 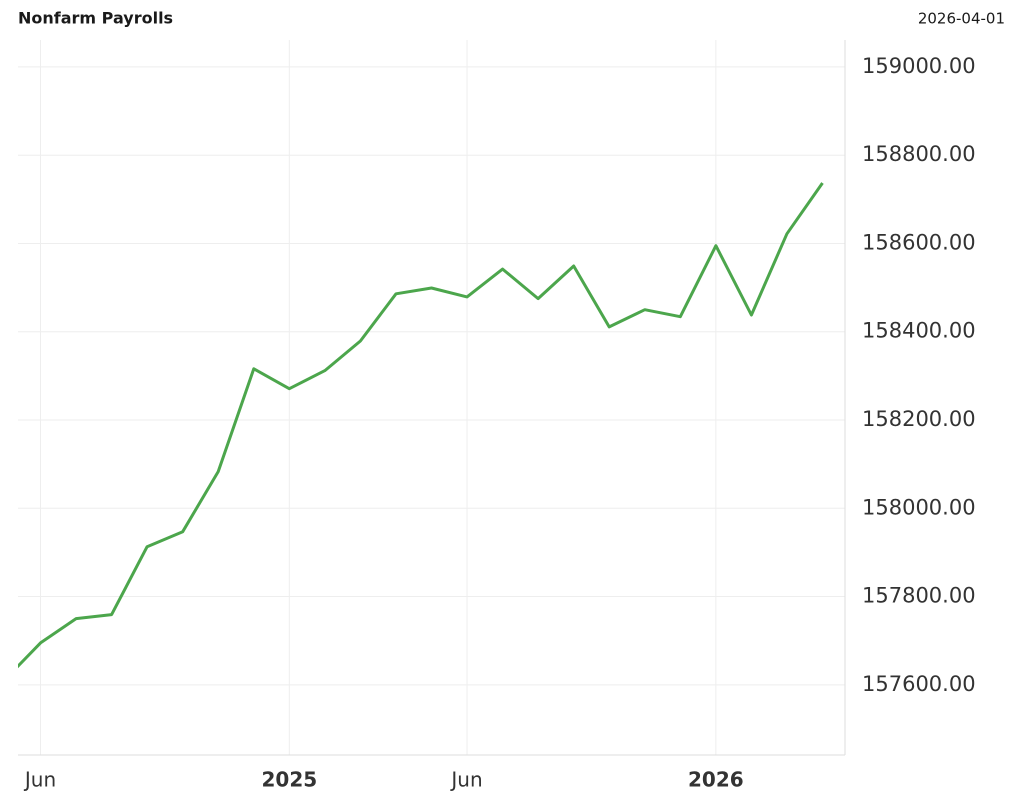 What do you see at coordinates (919, 66) in the screenshot?
I see `y-tick-label: 159000.00` at bounding box center [919, 66].